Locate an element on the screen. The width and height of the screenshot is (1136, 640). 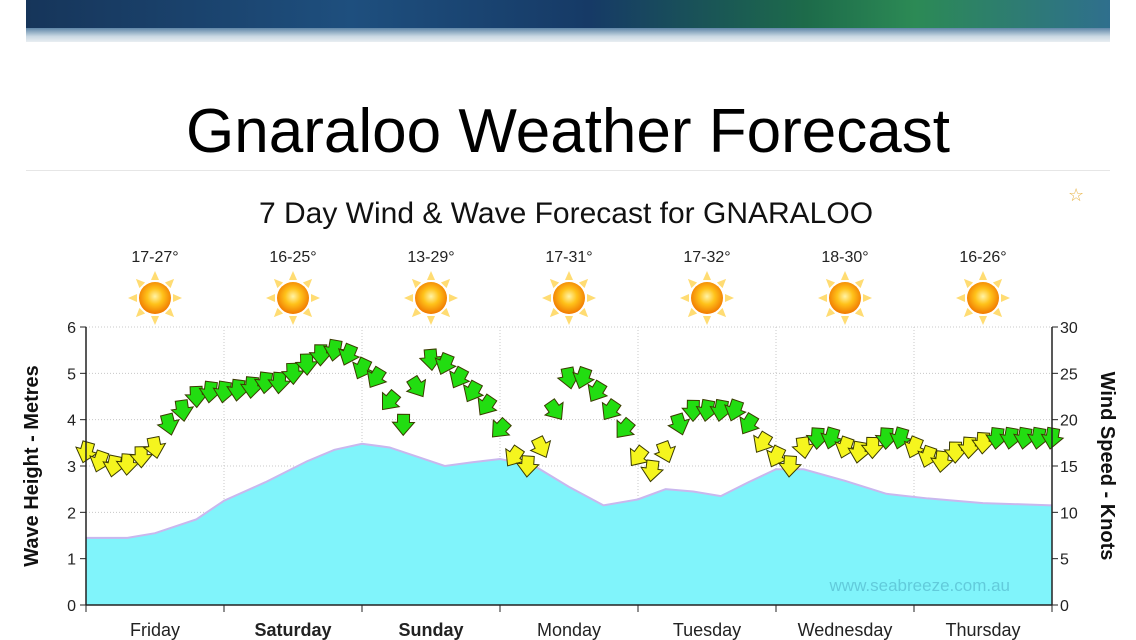
temp-range-label: 16-25° is located at coordinates (292, 257).